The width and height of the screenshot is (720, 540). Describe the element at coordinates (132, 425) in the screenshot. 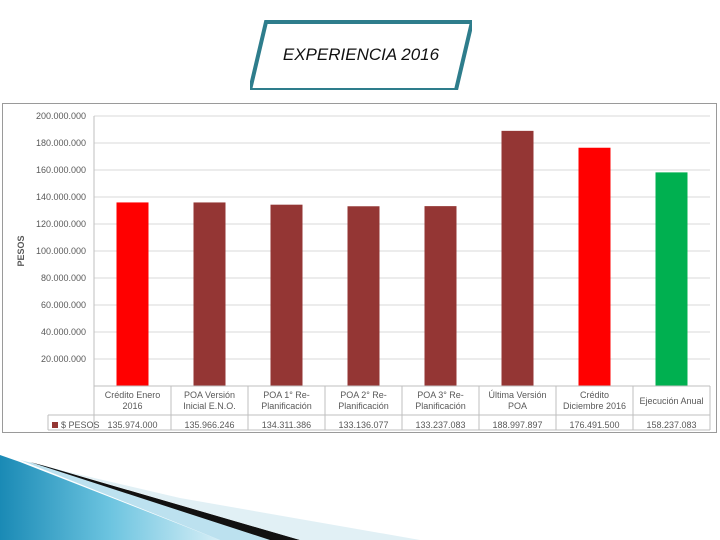

I see `data-value-label: 135.974.000` at that location.